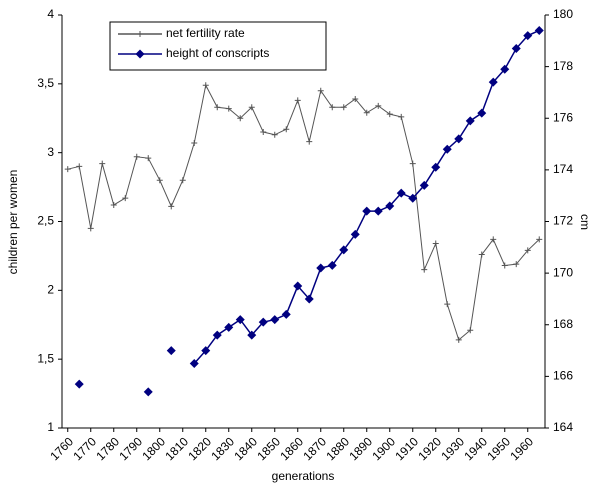 The width and height of the screenshot is (596, 486). What do you see at coordinates (360, 448) in the screenshot?
I see `x-tick-label: 1890` at bounding box center [360, 448].